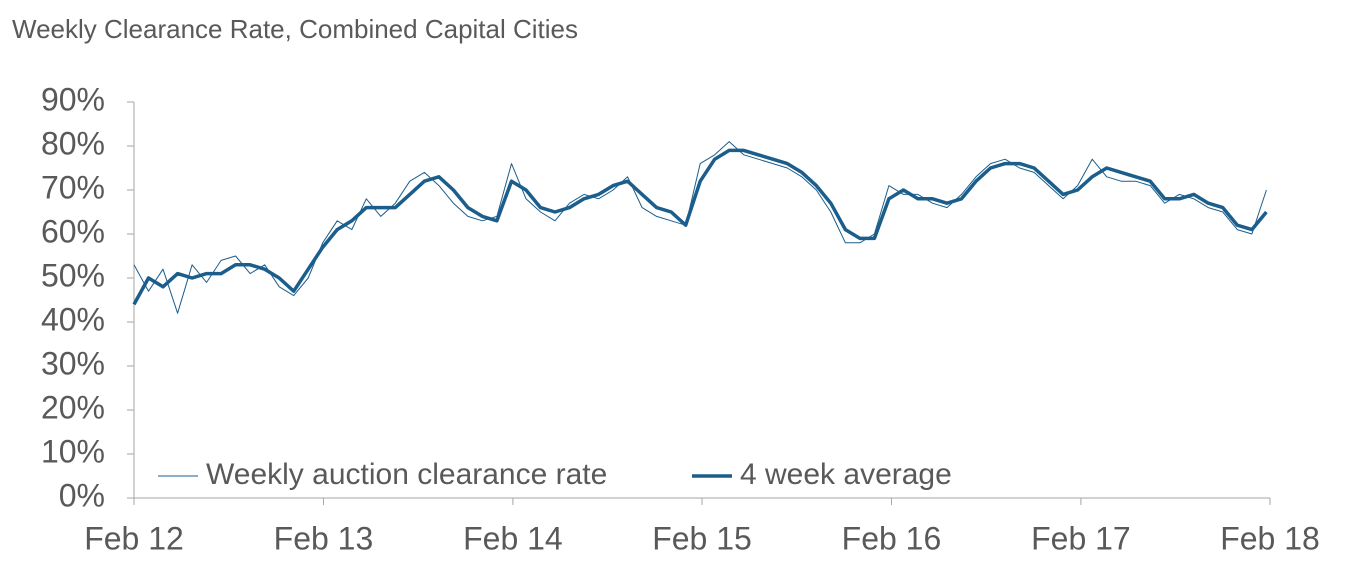 Image resolution: width=1364 pixels, height=585 pixels. What do you see at coordinates (846, 474) in the screenshot?
I see `legend-label: 4 week average` at bounding box center [846, 474].